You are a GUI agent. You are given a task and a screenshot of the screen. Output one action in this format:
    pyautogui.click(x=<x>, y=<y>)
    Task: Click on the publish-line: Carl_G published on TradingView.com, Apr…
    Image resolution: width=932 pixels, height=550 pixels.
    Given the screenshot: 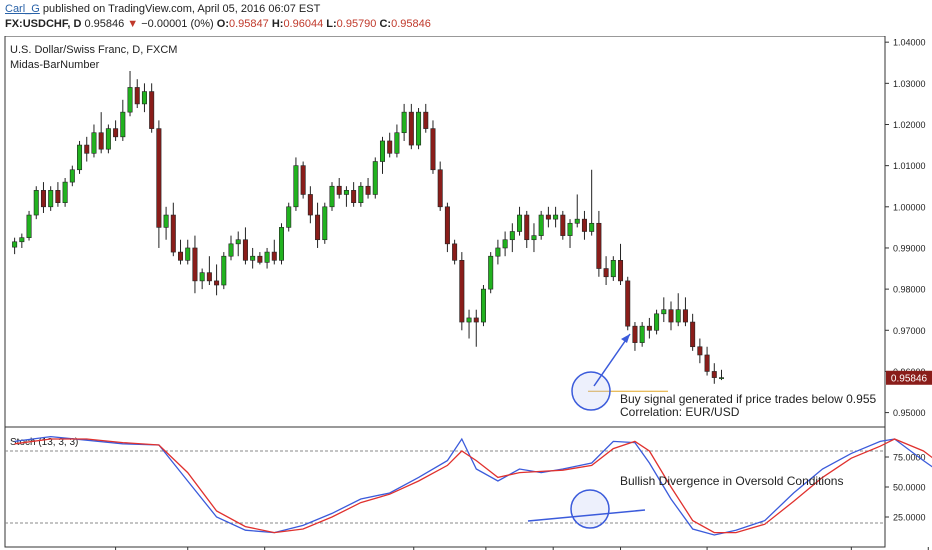 What is the action you would take?
    pyautogui.click(x=162, y=9)
    